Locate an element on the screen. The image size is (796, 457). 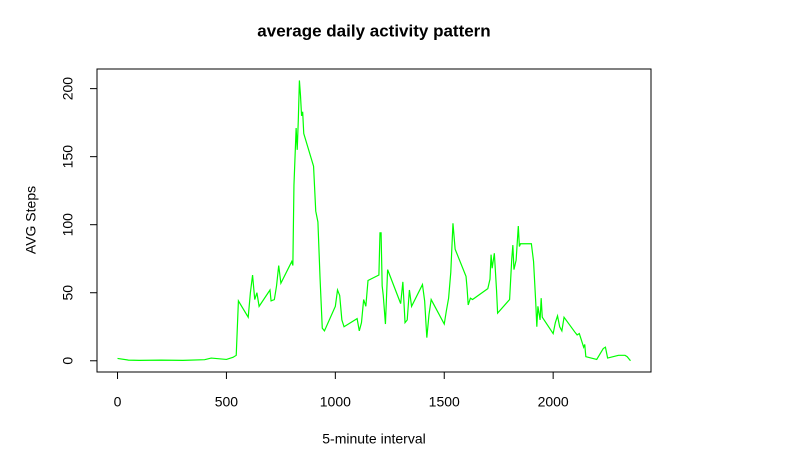
x-tick-label: 1000 is located at coordinates (335, 402).